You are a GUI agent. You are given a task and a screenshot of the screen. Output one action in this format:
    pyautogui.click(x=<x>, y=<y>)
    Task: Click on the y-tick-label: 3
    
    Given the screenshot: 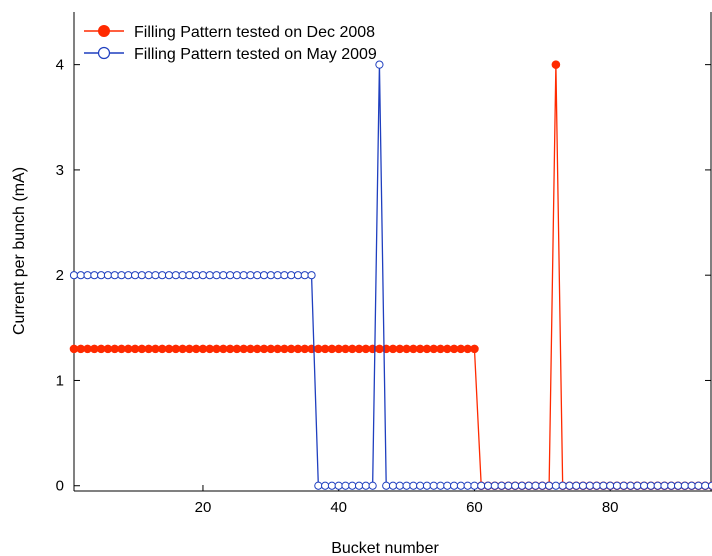 What is the action you would take?
    pyautogui.click(x=60, y=170)
    